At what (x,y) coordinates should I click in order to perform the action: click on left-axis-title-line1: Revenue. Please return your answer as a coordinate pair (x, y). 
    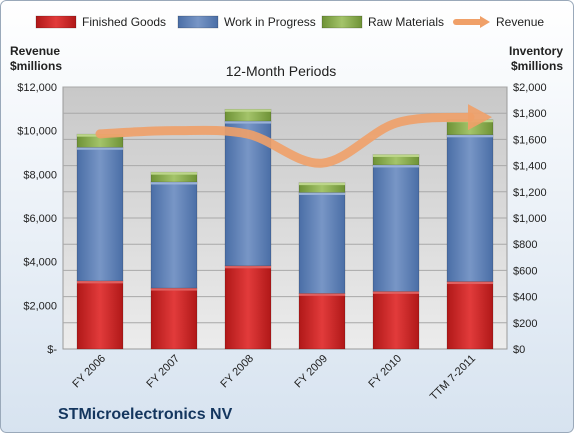
    Looking at the image, I should click on (35, 51).